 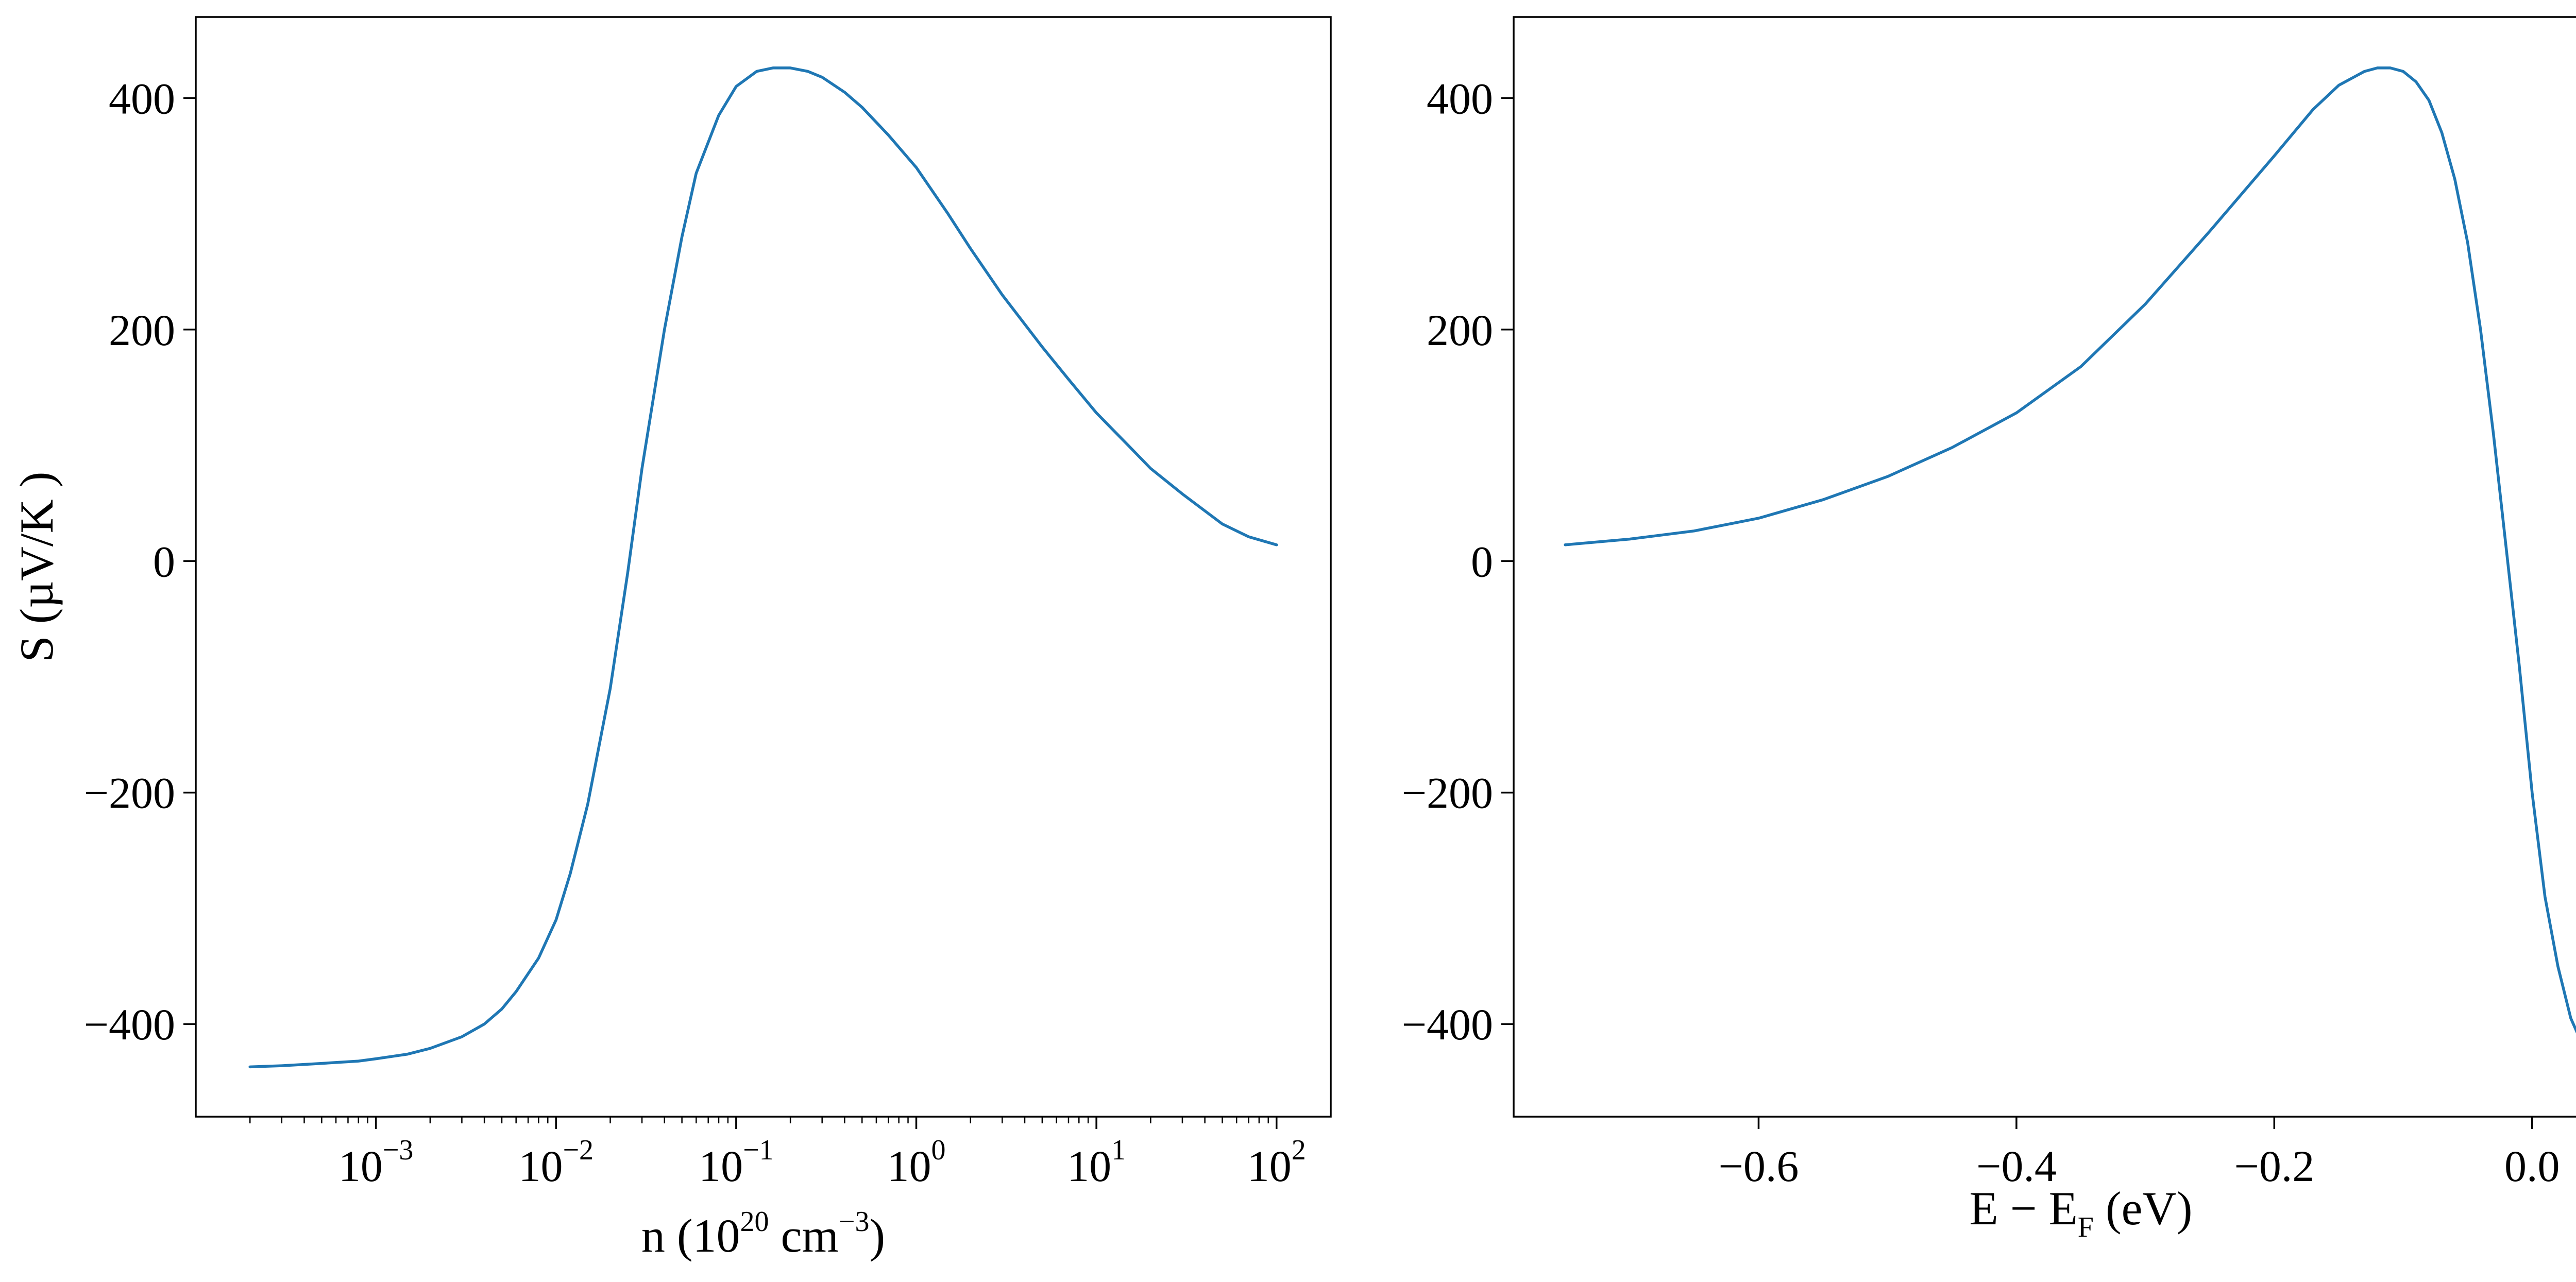 I want to click on y-axis-label: S (µV/K ), so click(x=36, y=567).